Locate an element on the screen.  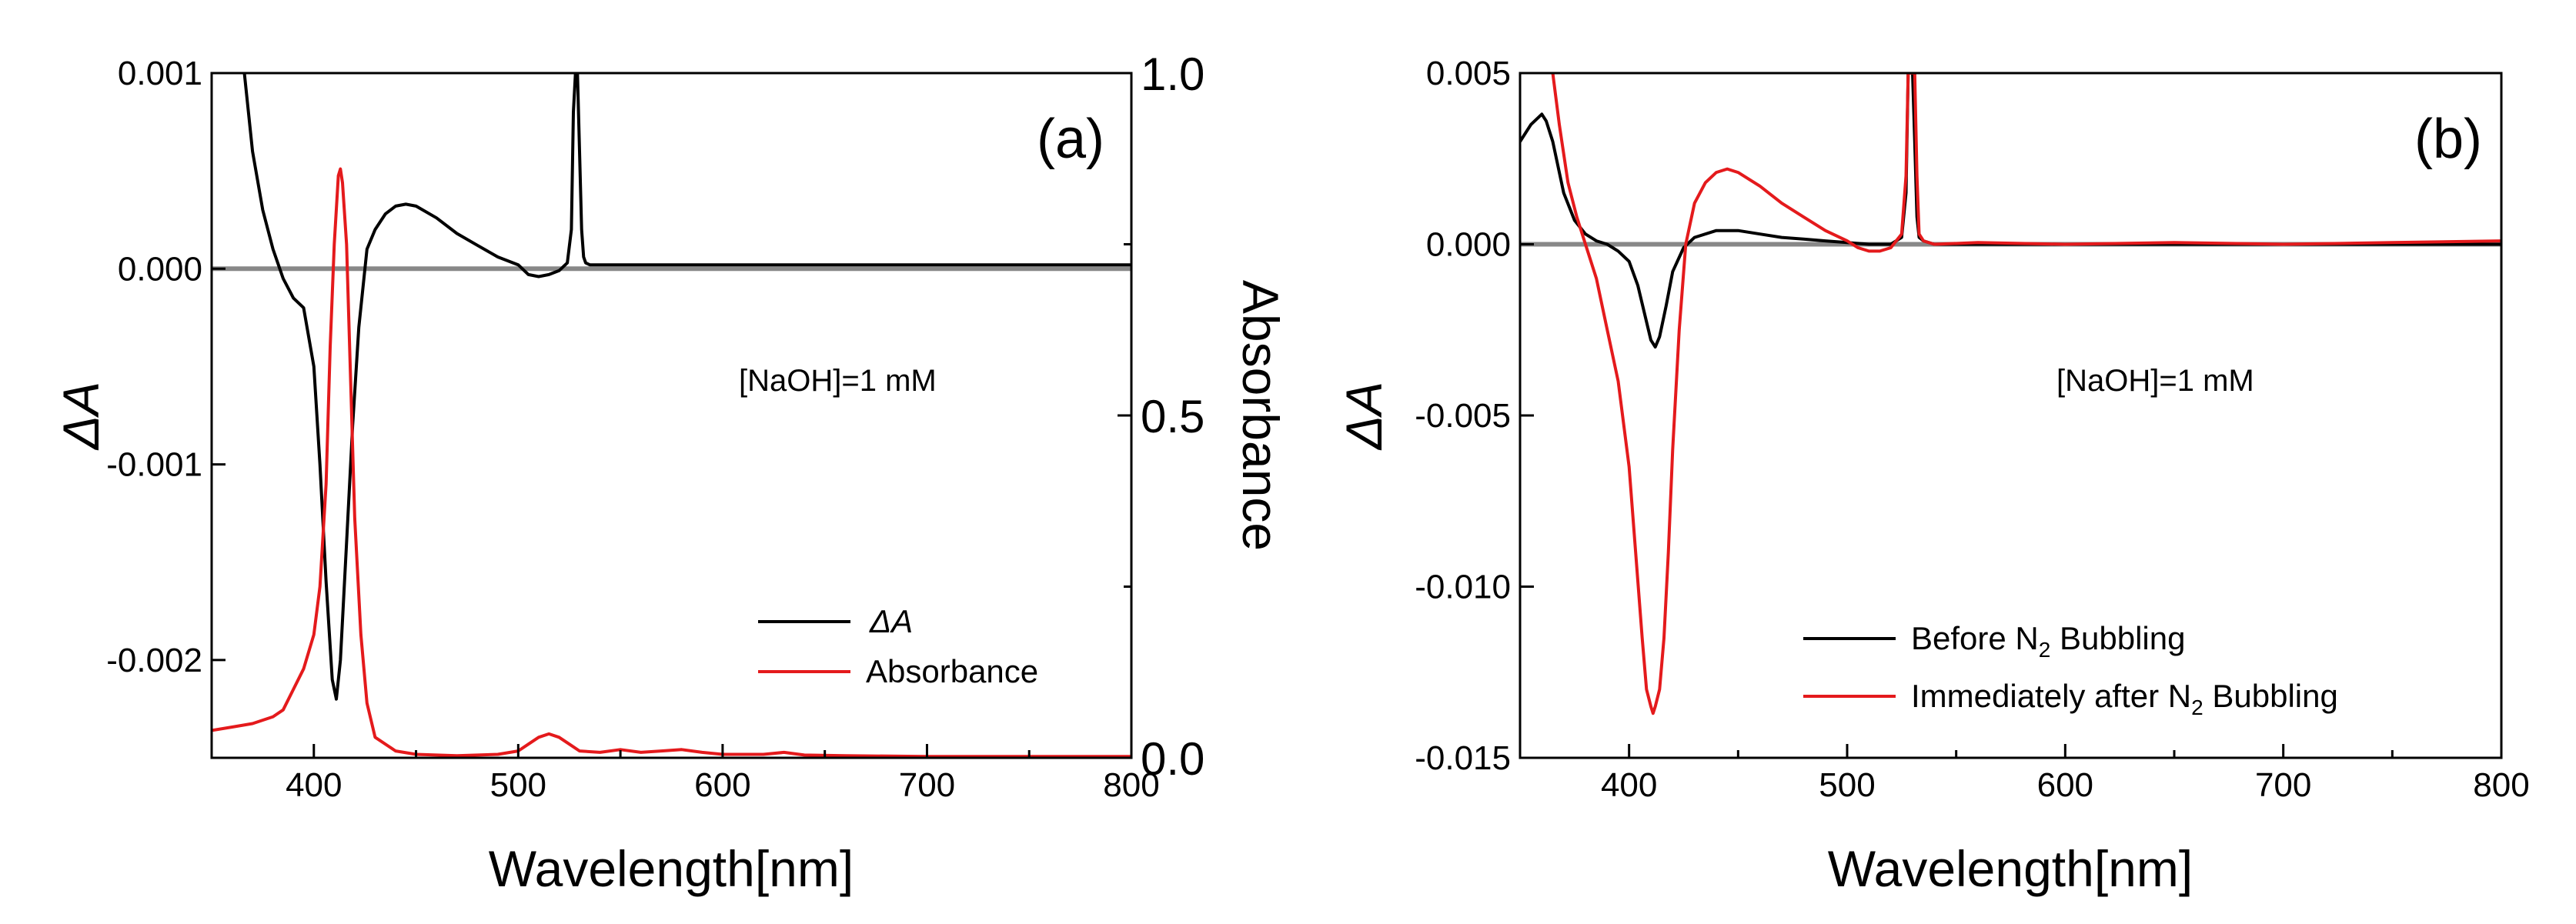
panel-b-annotation: [NaOH]=1 mM is located at coordinates (2155, 381).